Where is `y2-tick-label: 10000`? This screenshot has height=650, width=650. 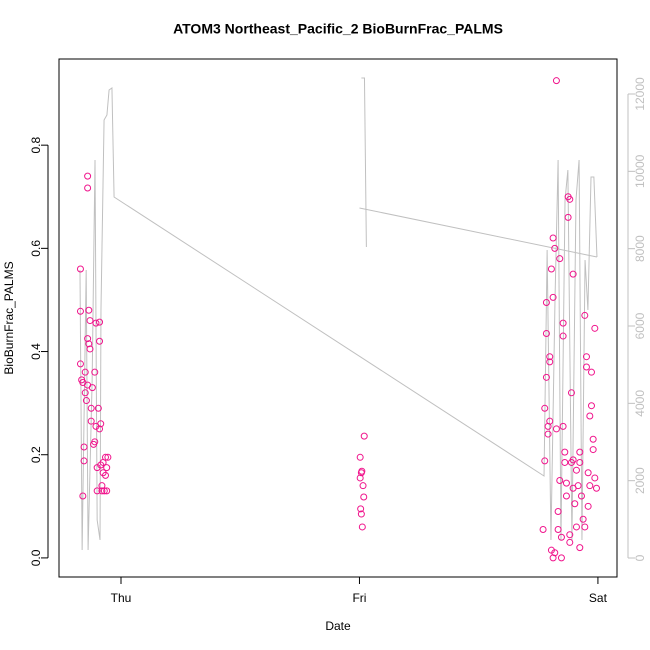 y2-tick-label: 10000 is located at coordinates (640, 171).